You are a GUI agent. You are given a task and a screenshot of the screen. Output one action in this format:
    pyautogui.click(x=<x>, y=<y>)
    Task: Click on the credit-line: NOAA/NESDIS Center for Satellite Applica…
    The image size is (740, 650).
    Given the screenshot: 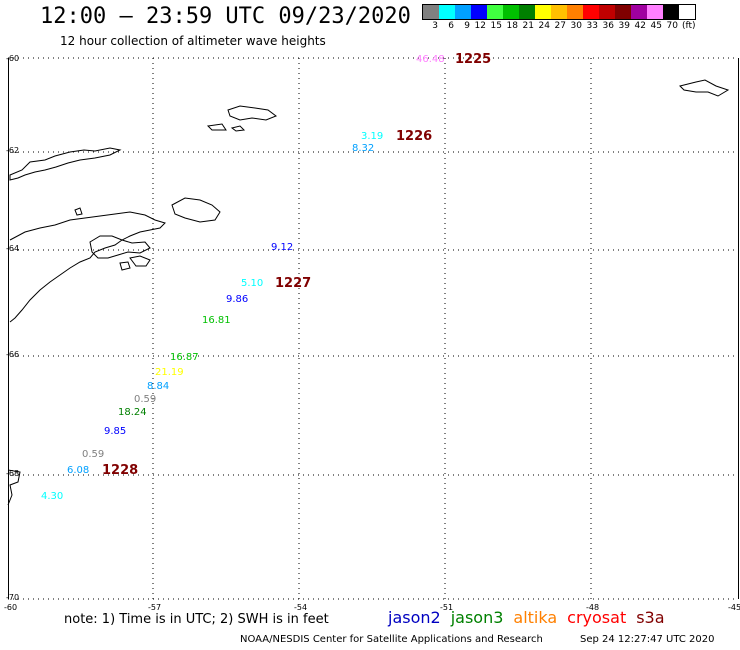 What is the action you would take?
    pyautogui.click(x=391, y=639)
    